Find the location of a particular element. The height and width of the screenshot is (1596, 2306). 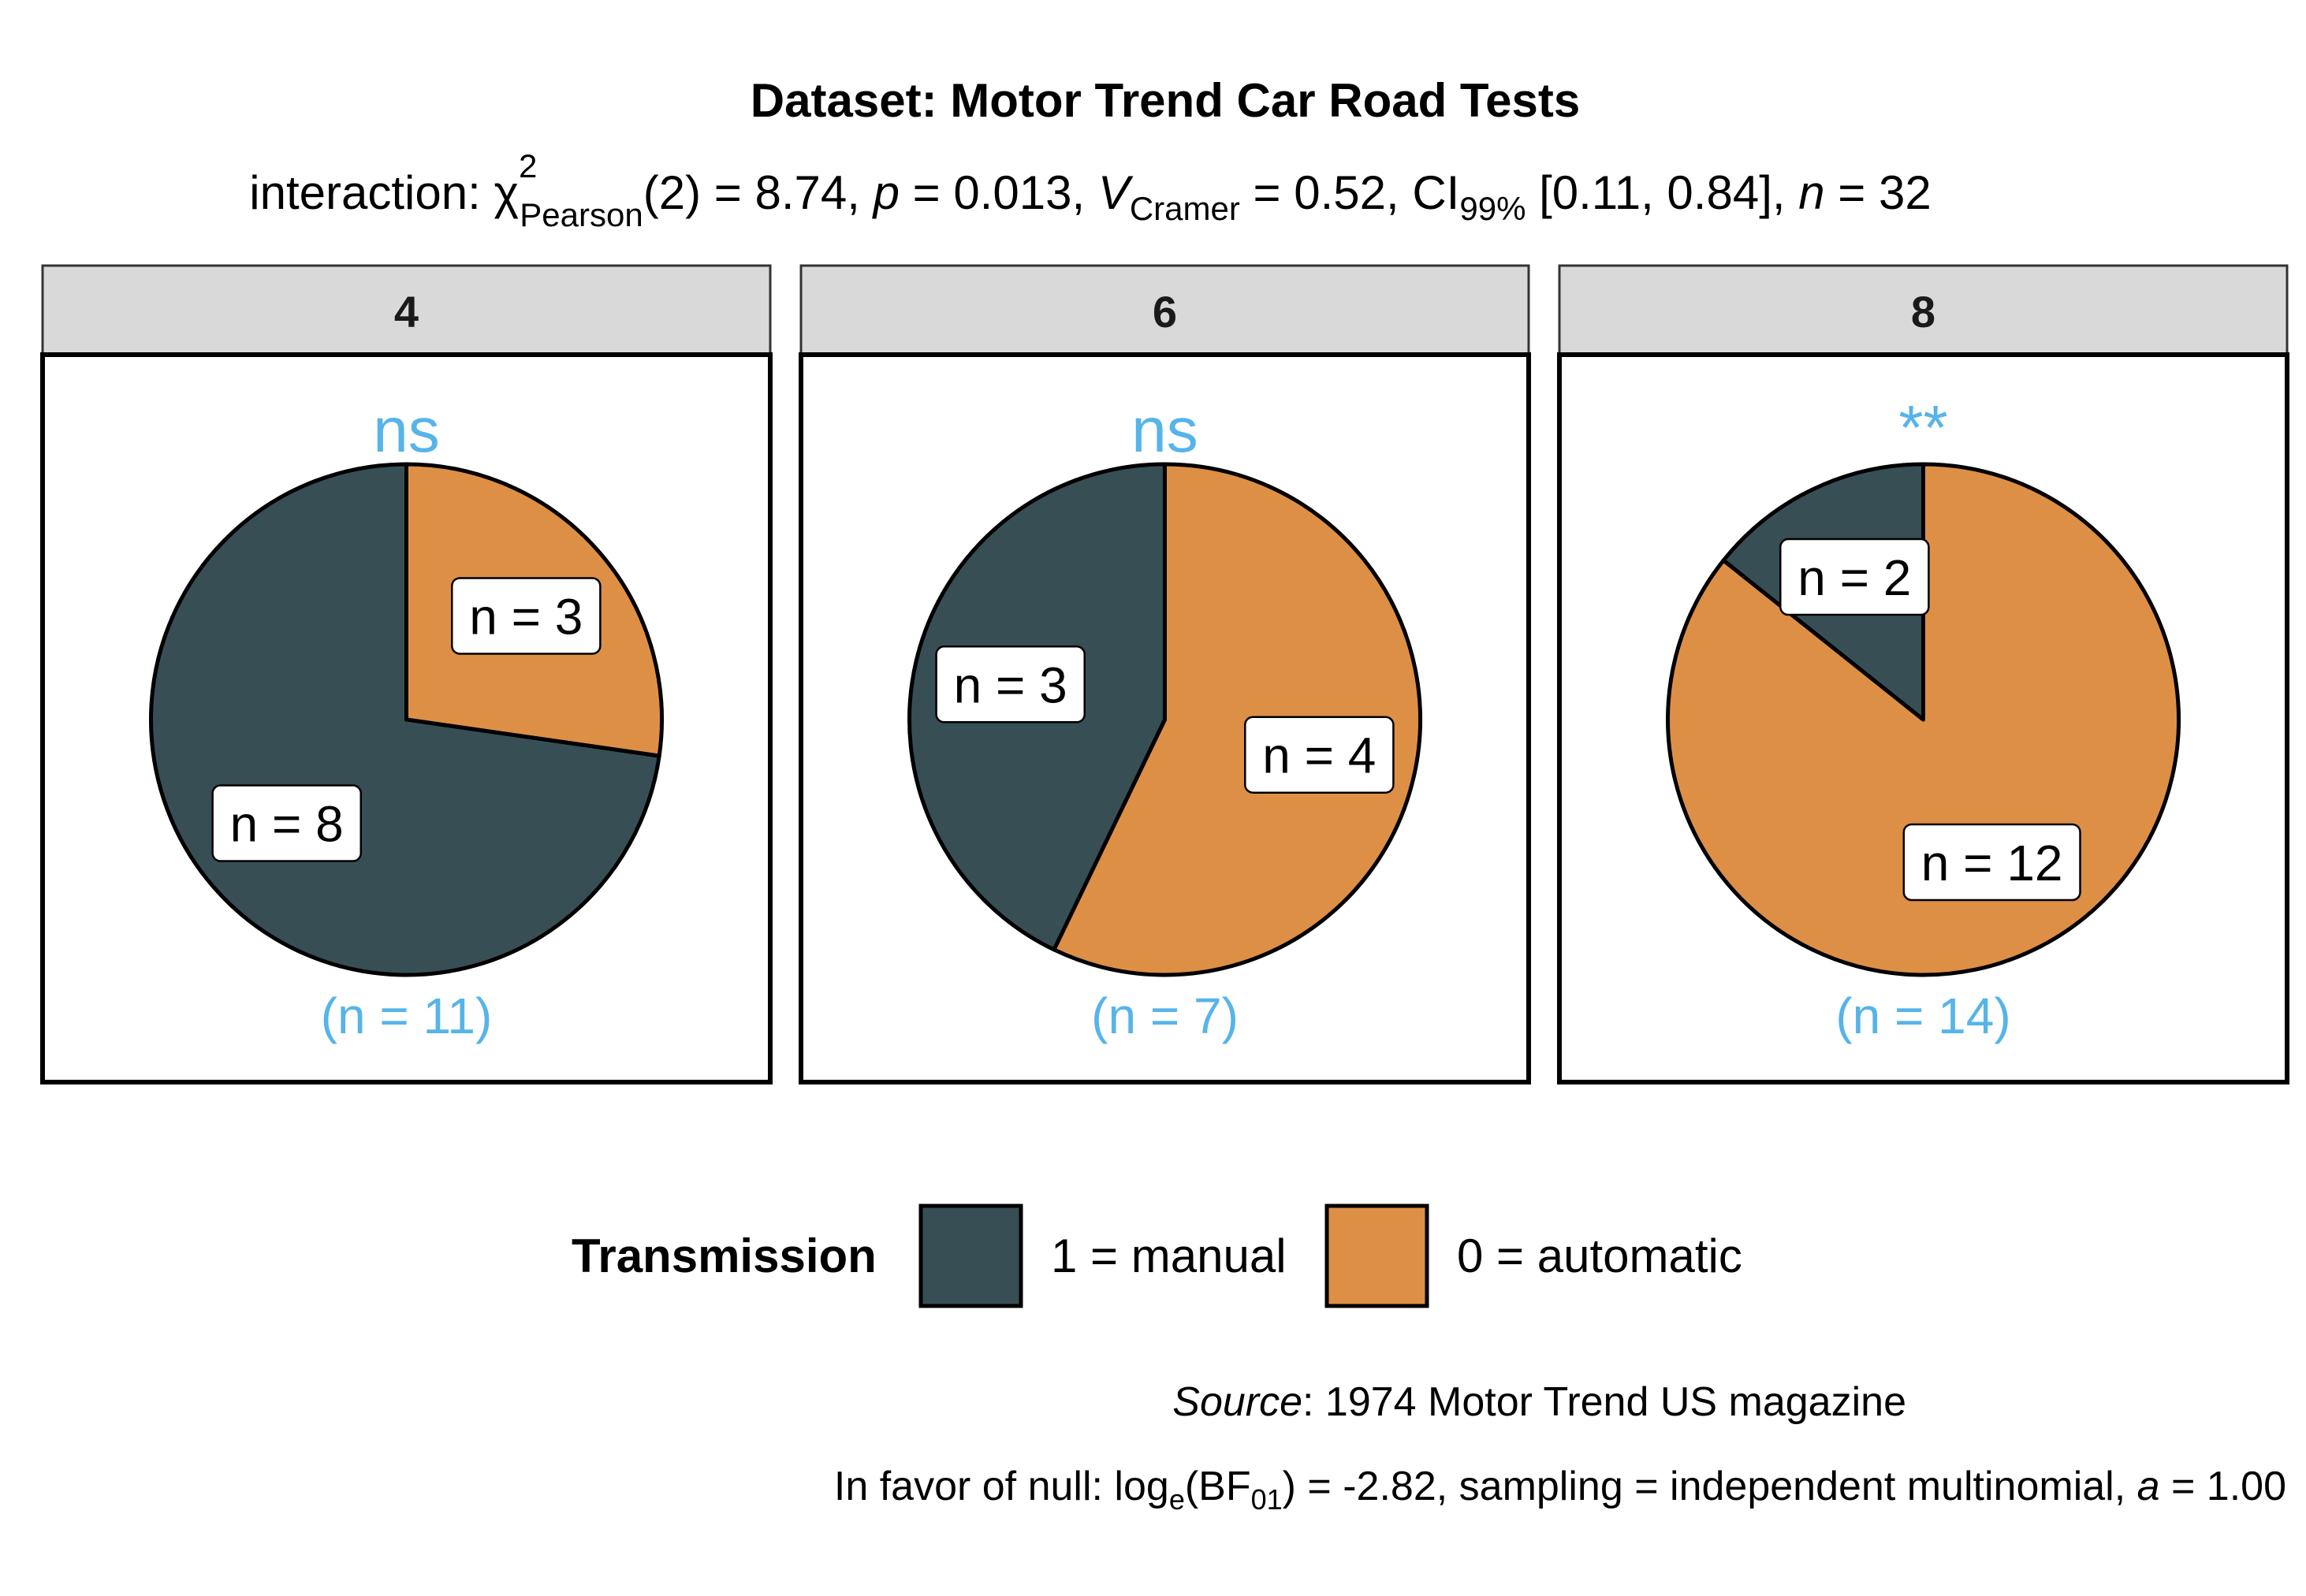

chart-title: Dataset: Motor Trend Car Road Tests is located at coordinates (1165, 100).